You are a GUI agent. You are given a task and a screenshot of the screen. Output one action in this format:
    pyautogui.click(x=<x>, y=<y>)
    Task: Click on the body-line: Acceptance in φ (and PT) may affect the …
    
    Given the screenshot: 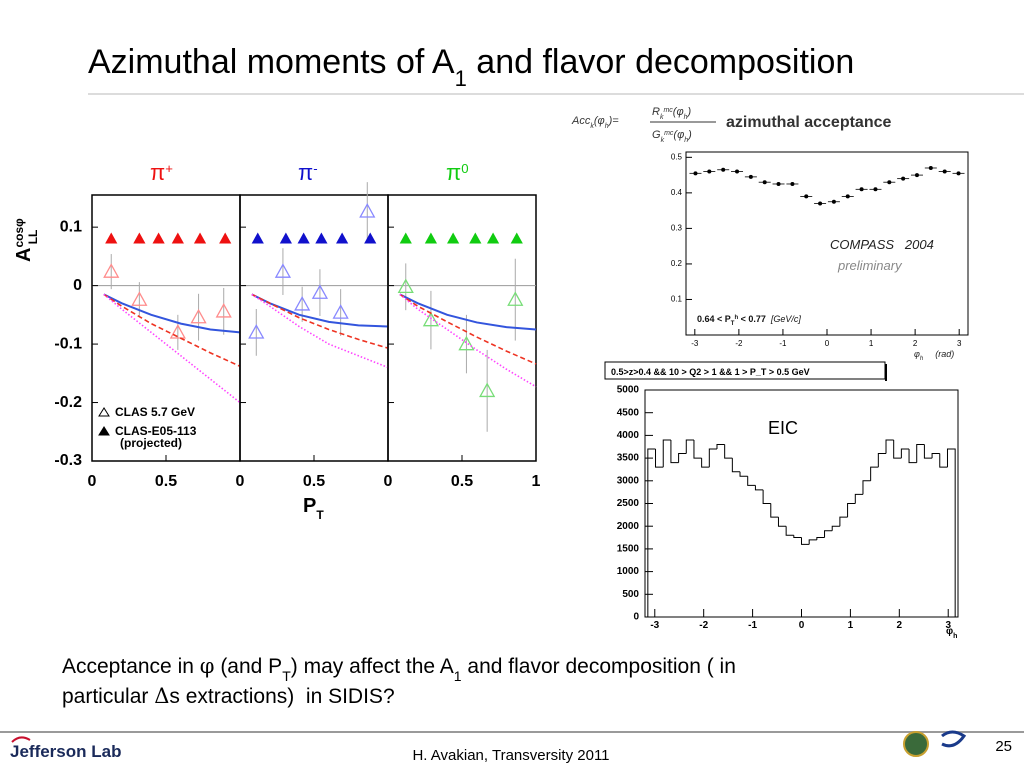 What is the action you would take?
    pyautogui.click(x=399, y=669)
    